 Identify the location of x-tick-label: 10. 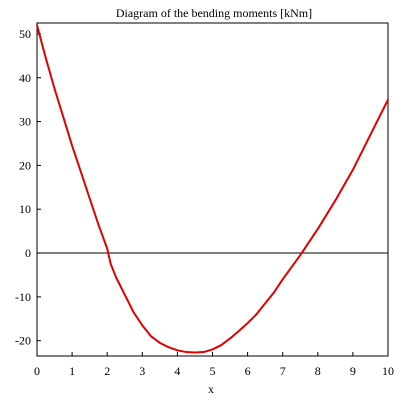
(388, 371).